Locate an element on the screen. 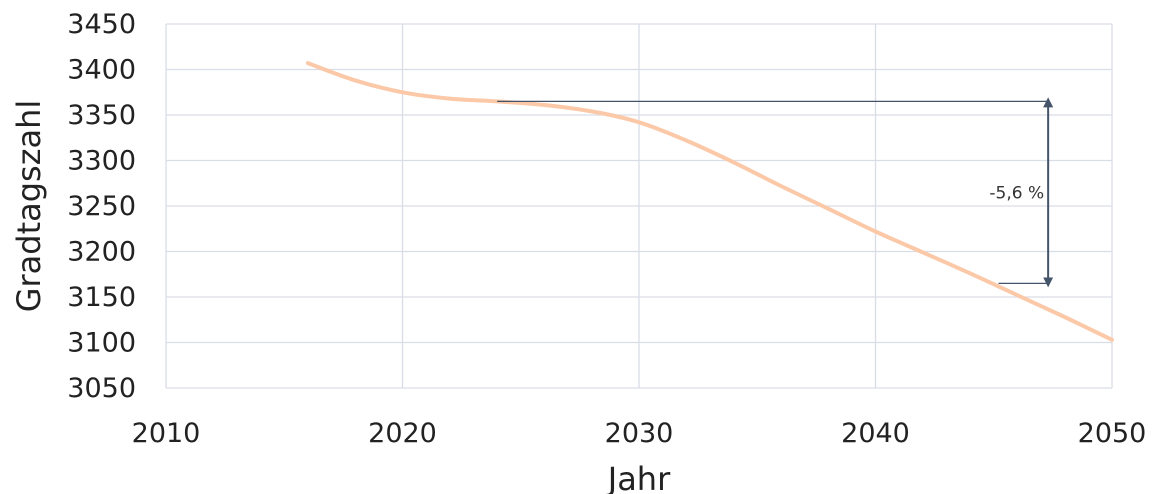  annotation-label: -5,6 % is located at coordinates (1016, 193).